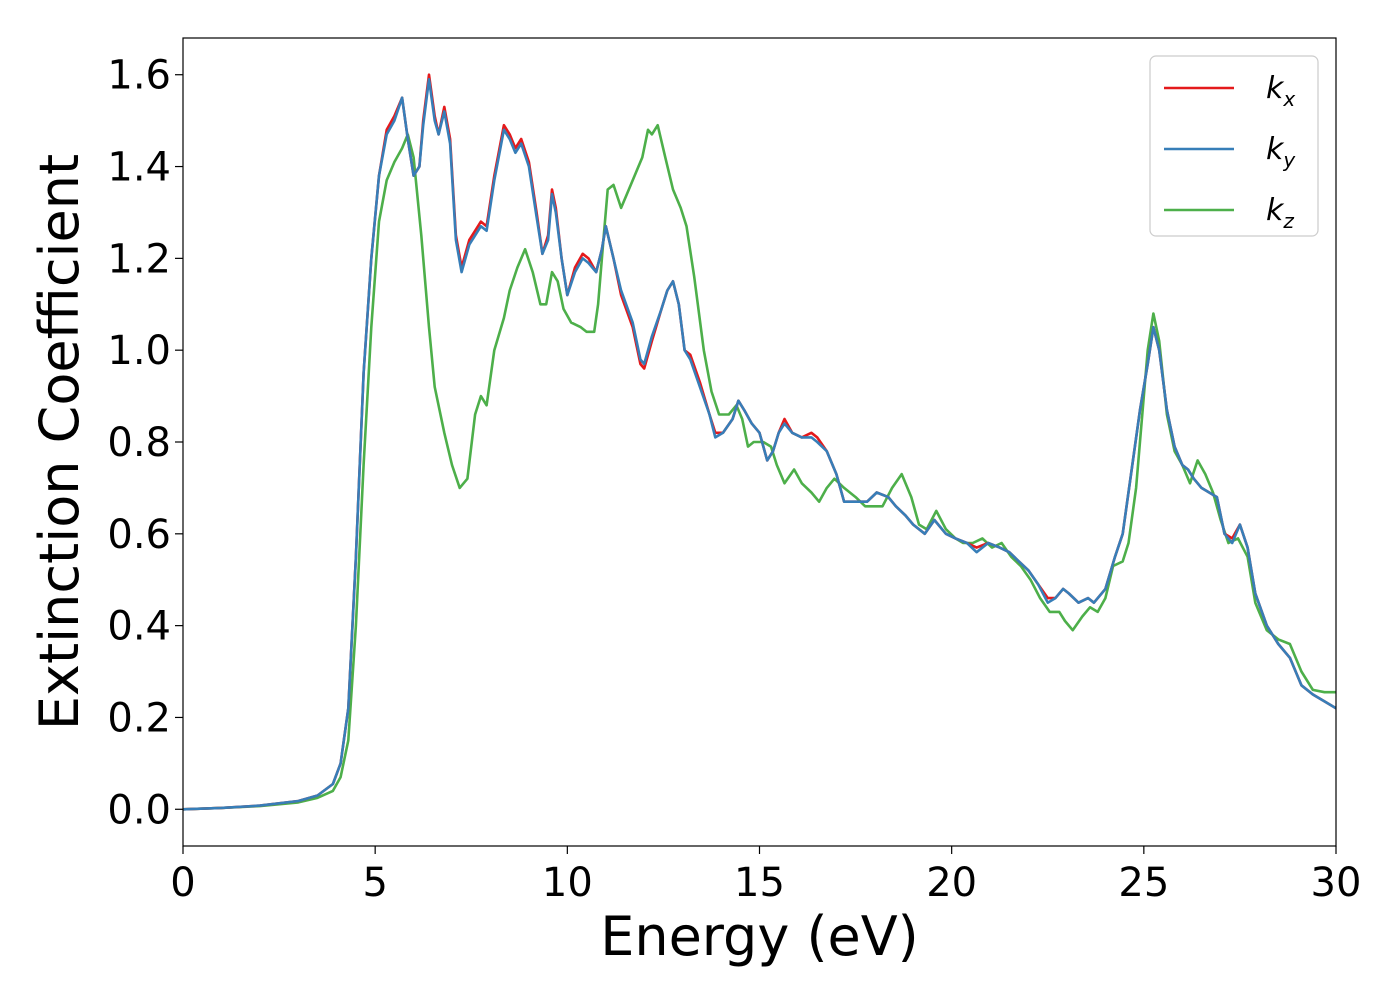 Image resolution: width=1400 pixels, height=1000 pixels. I want to click on y-tick-label: 0.2, so click(139, 718).